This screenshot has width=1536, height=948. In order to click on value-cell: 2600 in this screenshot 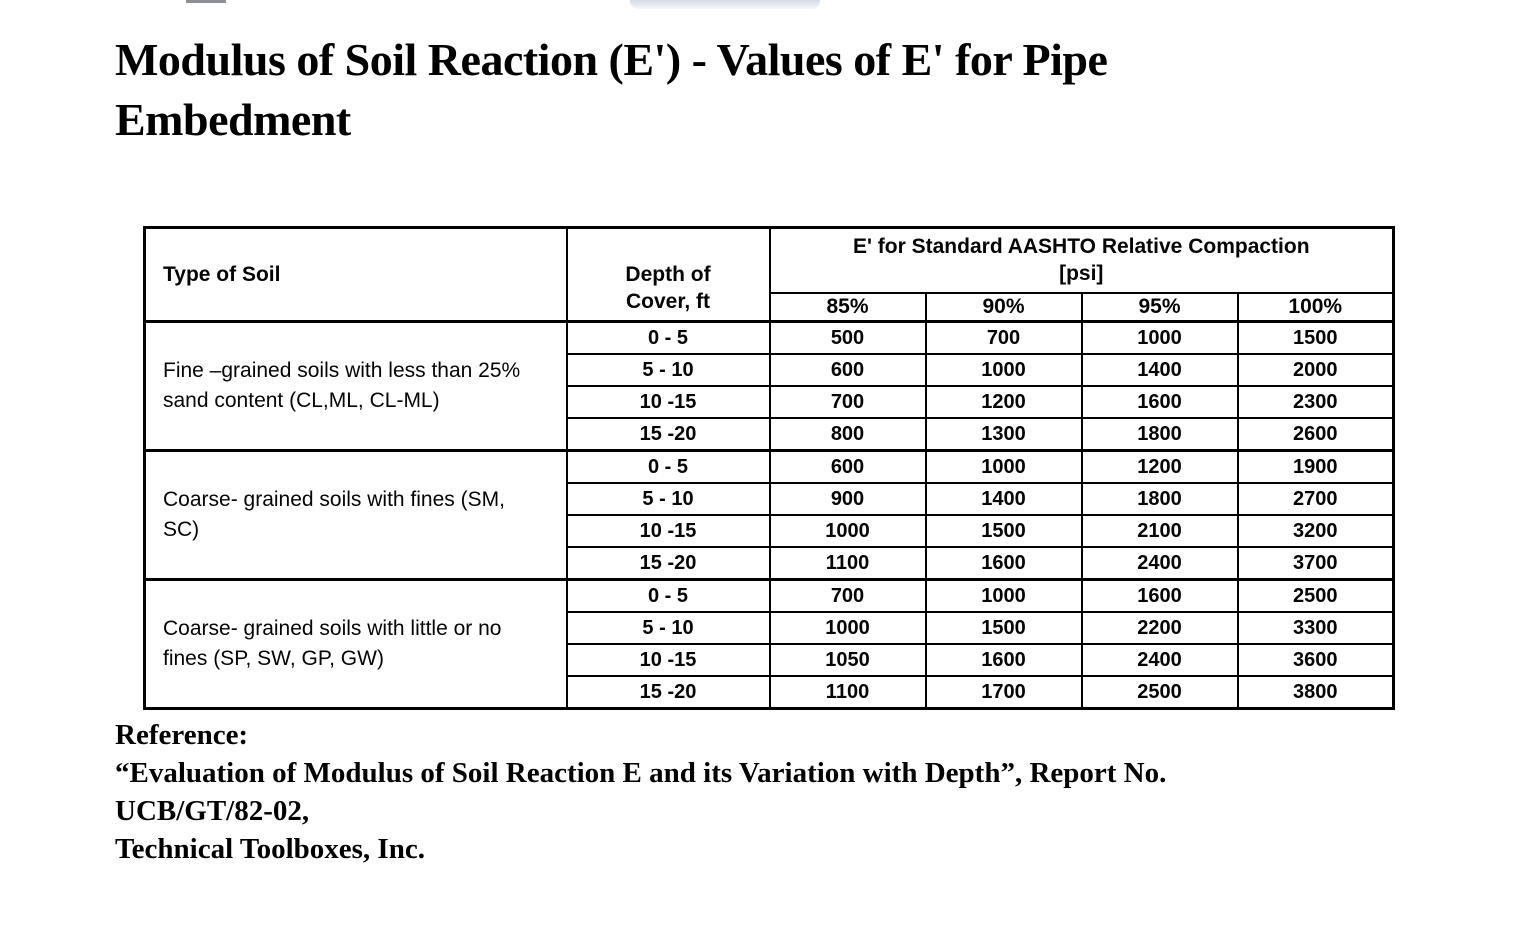, I will do `click(1315, 434)`.